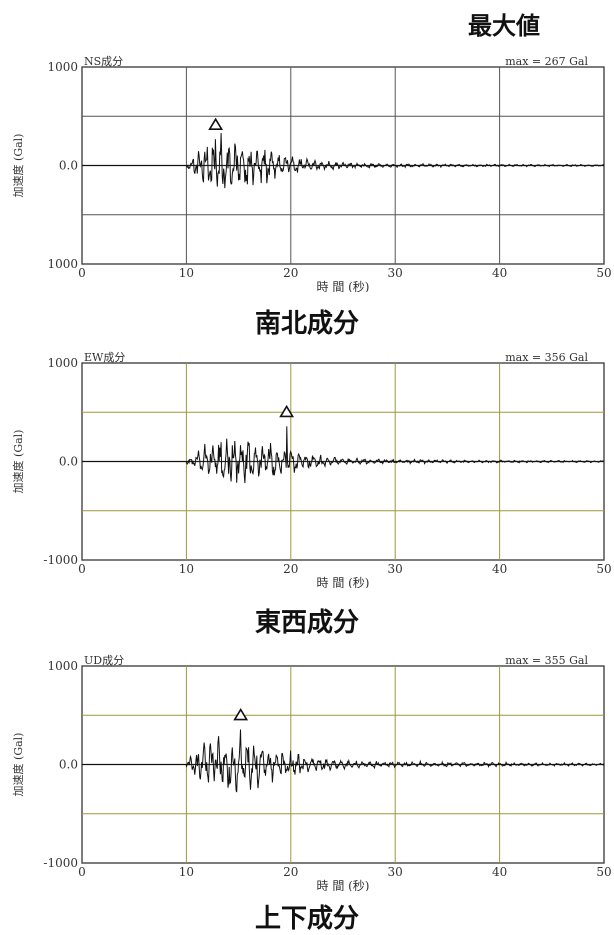  What do you see at coordinates (546, 357) in the screenshot?
I see `max-value-text: max = 356 Gal` at bounding box center [546, 357].